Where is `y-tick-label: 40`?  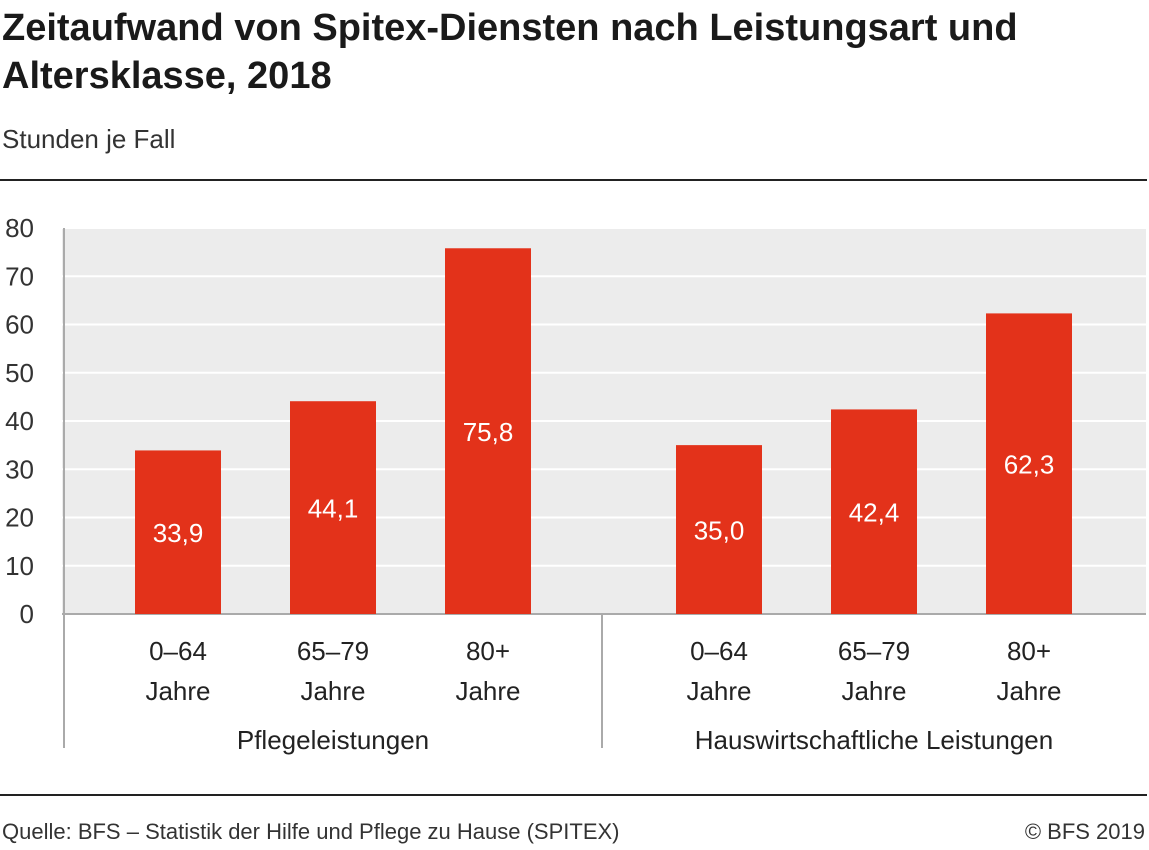 y-tick-label: 40 is located at coordinates (19, 421).